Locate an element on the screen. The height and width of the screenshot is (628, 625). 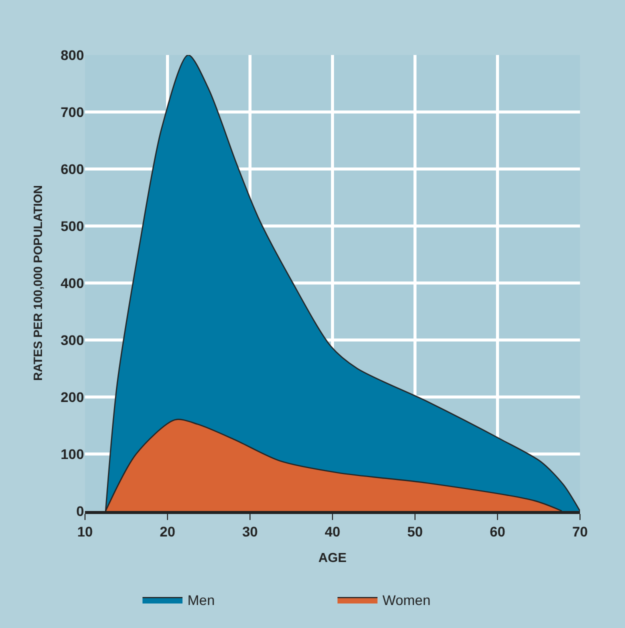
x-tick-label: 30 is located at coordinates (250, 532).